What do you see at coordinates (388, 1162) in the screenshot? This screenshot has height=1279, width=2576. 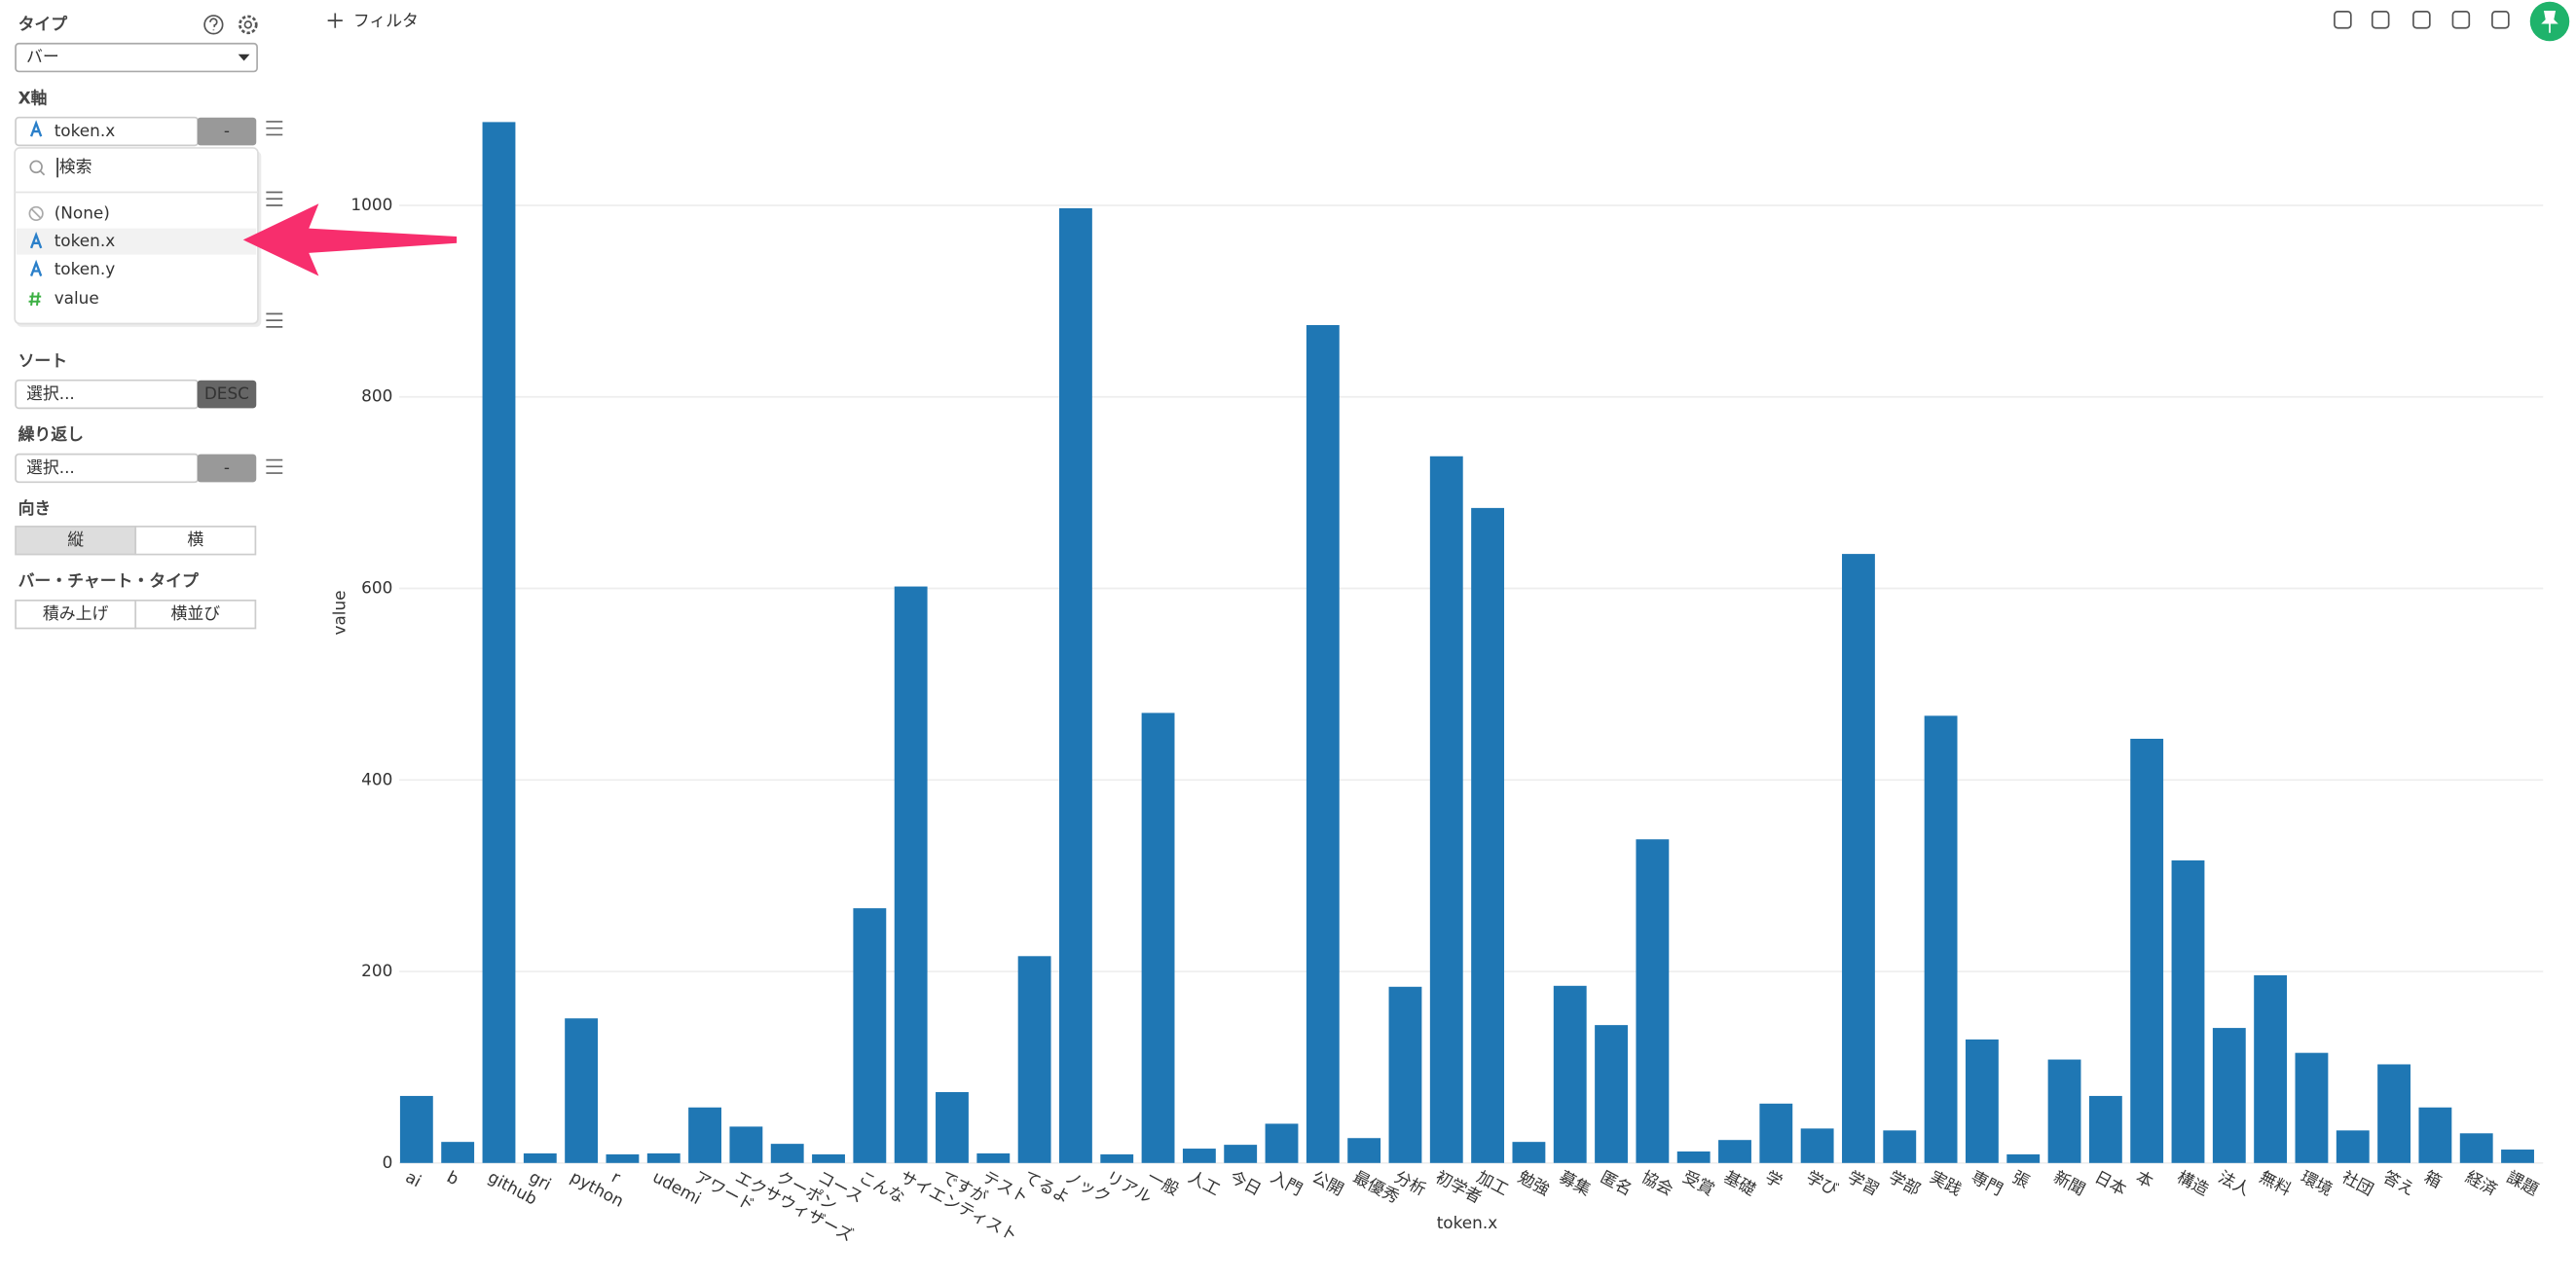 I see `y-tick-label: 0` at bounding box center [388, 1162].